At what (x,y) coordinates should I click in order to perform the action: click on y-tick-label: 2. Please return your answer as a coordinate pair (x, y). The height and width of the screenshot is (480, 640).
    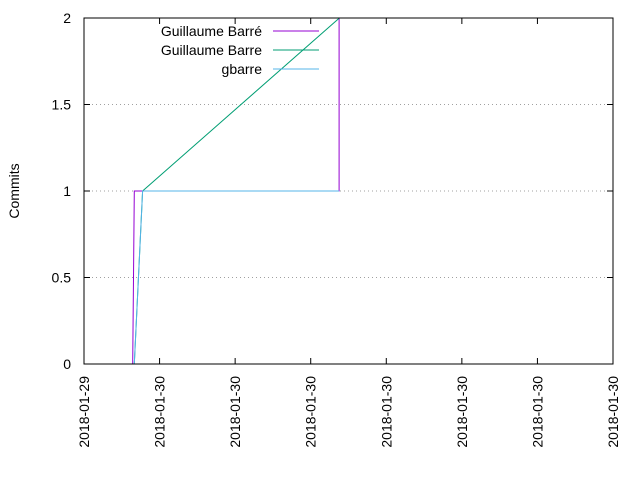
    Looking at the image, I should click on (67, 18).